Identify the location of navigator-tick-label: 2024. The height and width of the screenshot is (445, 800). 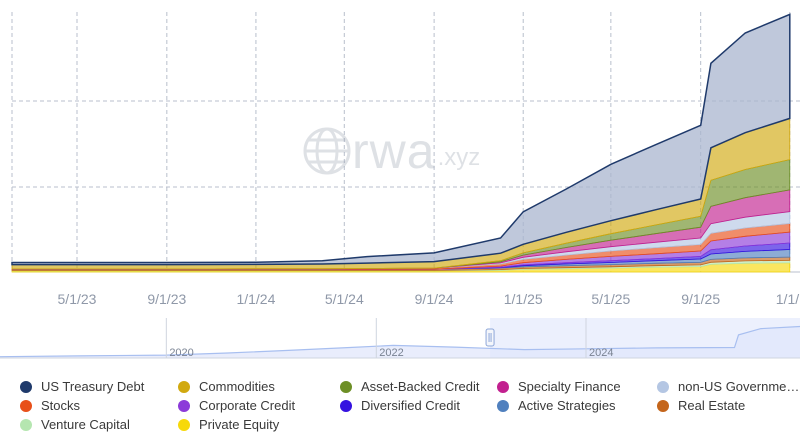
(601, 353).